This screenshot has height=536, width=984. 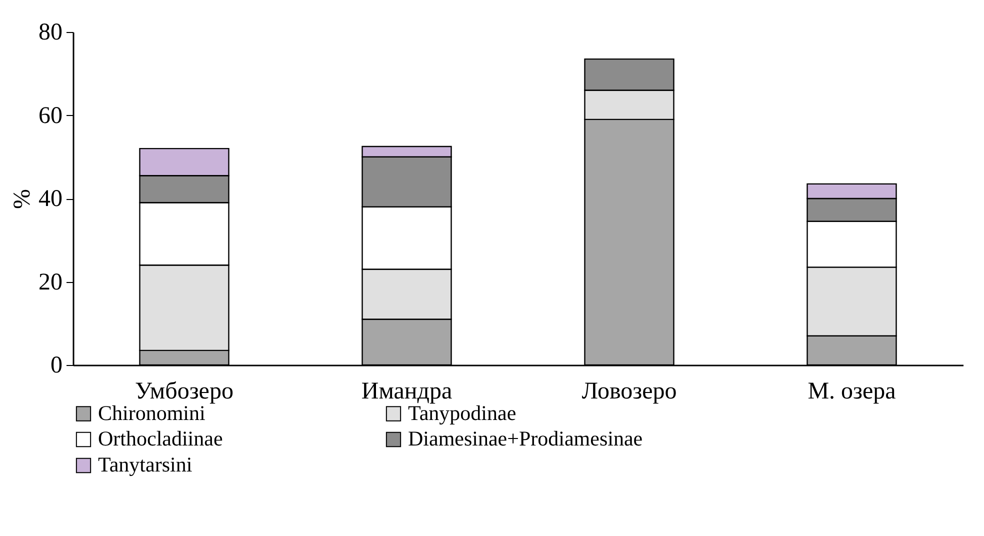 What do you see at coordinates (145, 464) in the screenshot?
I see `legend-label: Tanytarsini` at bounding box center [145, 464].